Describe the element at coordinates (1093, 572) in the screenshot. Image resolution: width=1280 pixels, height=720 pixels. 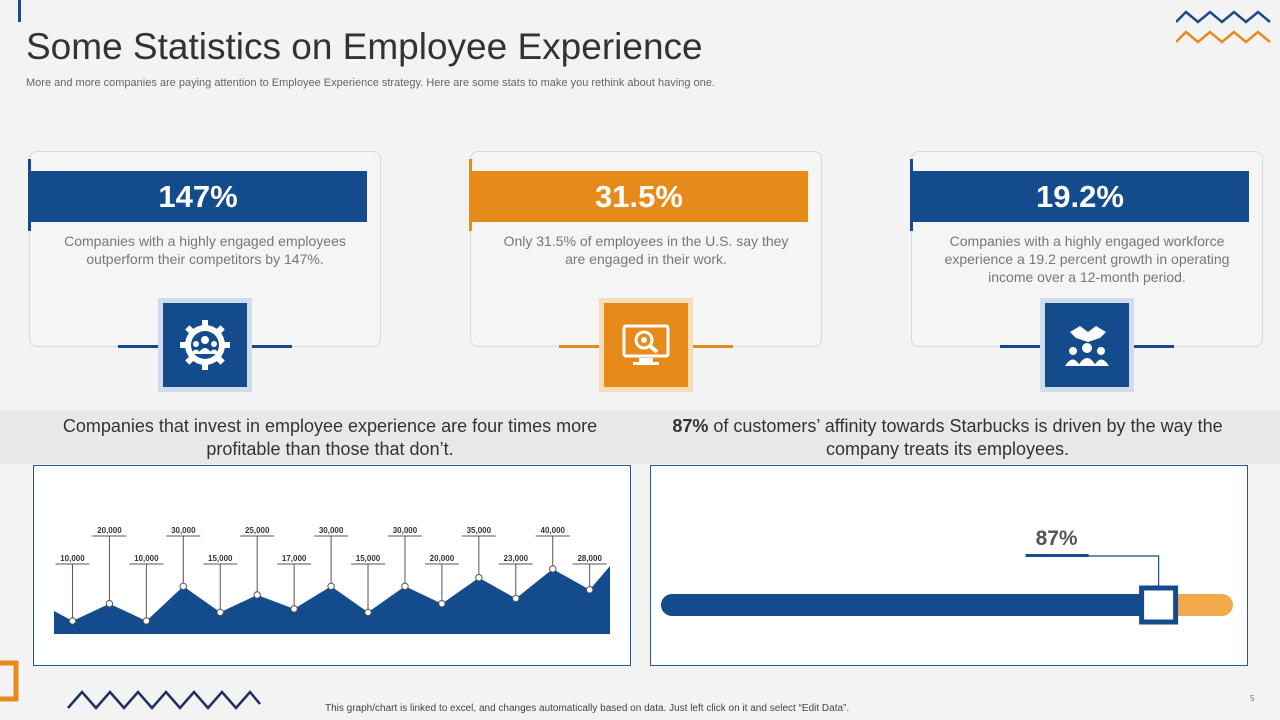
I see `progress-leader-line` at that location.